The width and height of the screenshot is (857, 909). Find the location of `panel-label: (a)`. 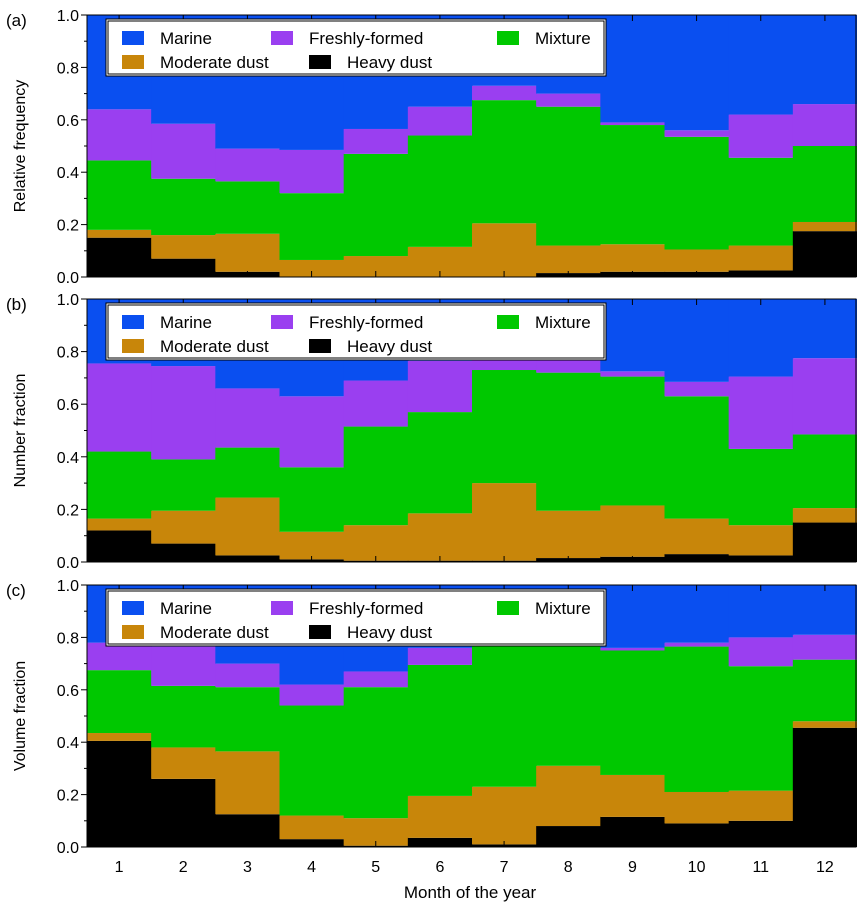

panel-label: (a) is located at coordinates (16, 20).